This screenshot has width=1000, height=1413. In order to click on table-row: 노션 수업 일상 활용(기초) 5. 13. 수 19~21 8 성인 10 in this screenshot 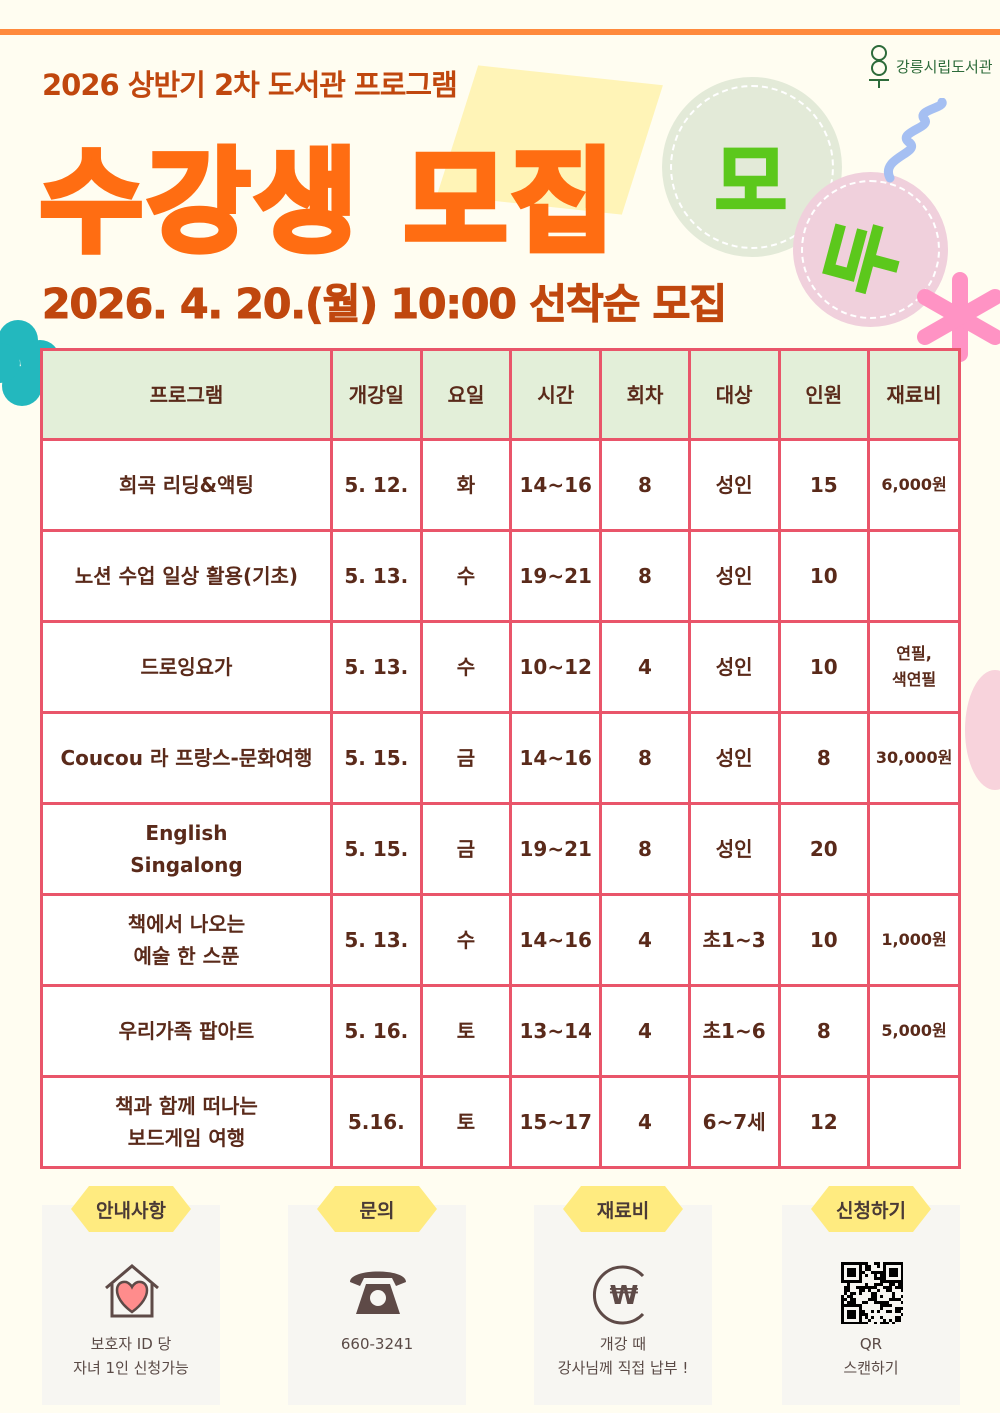, I will do `click(500, 576)`.